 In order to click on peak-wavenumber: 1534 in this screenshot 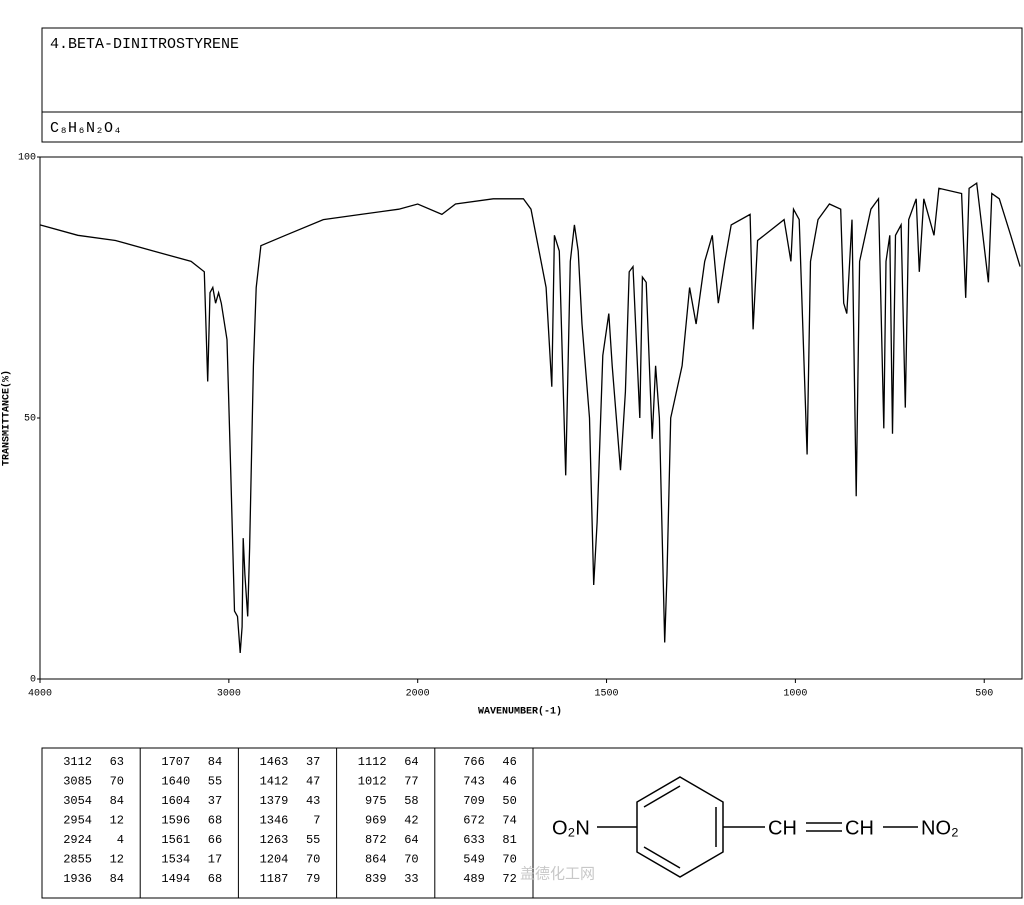, I will do `click(175, 860)`.